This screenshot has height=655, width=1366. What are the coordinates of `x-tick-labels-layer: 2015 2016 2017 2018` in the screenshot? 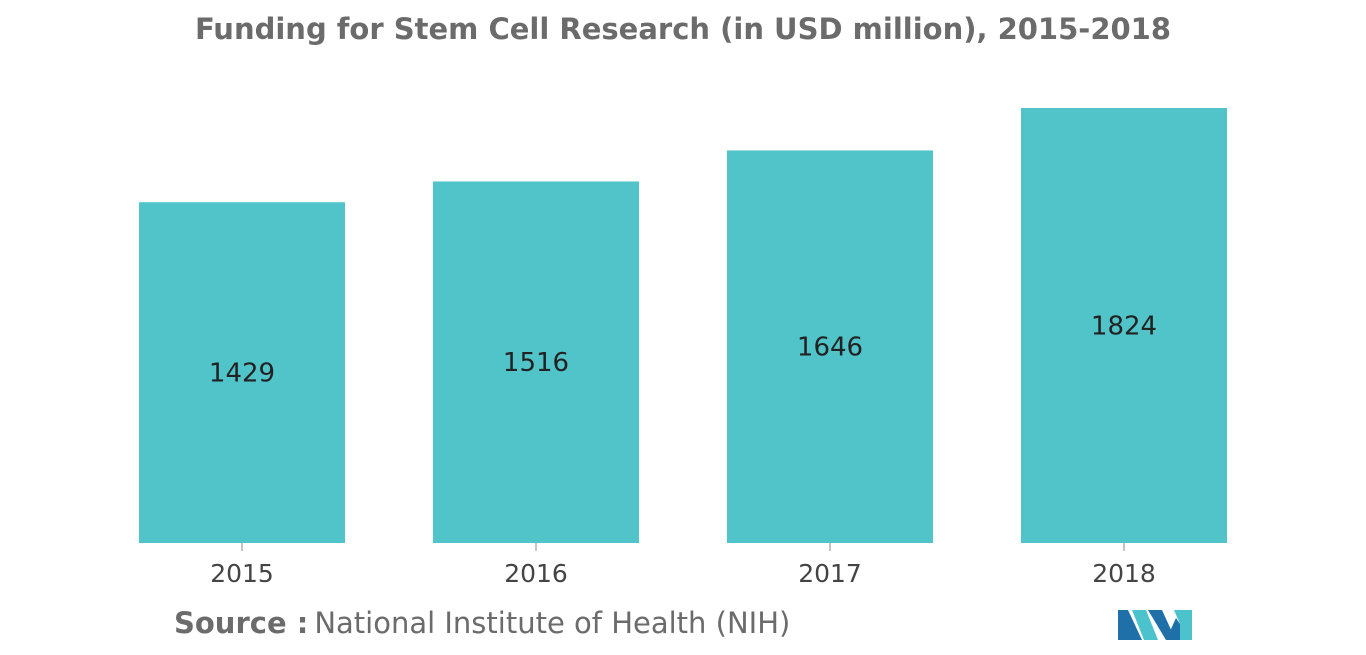 It's located at (683, 573).